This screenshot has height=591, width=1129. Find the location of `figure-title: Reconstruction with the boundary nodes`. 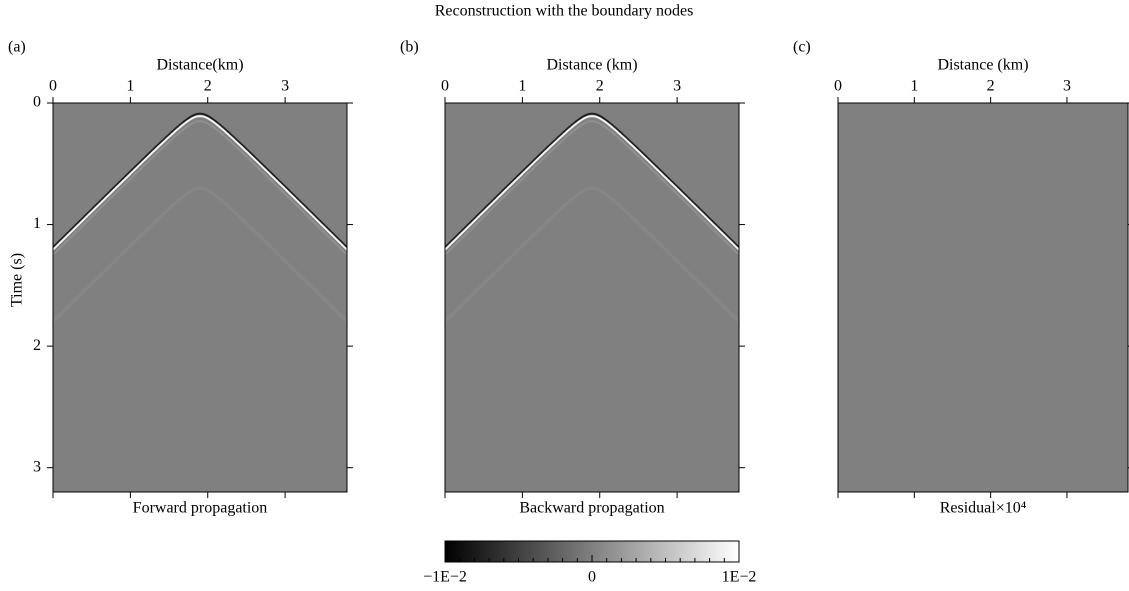

figure-title: Reconstruction with the boundary nodes is located at coordinates (564, 11).